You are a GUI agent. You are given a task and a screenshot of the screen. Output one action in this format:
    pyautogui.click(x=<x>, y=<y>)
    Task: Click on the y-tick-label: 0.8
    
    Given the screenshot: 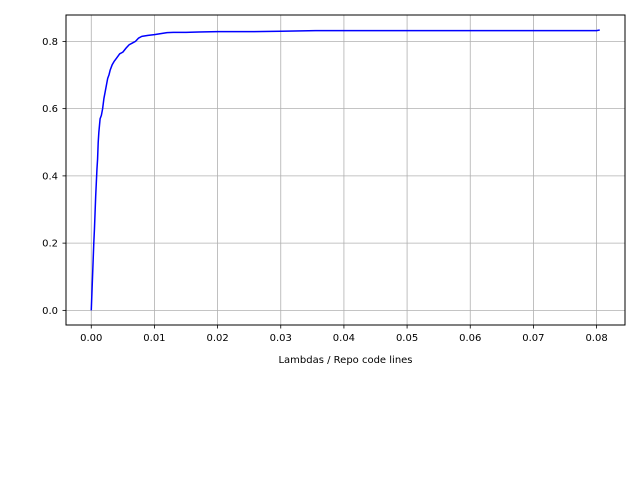 What is the action you would take?
    pyautogui.click(x=50, y=42)
    